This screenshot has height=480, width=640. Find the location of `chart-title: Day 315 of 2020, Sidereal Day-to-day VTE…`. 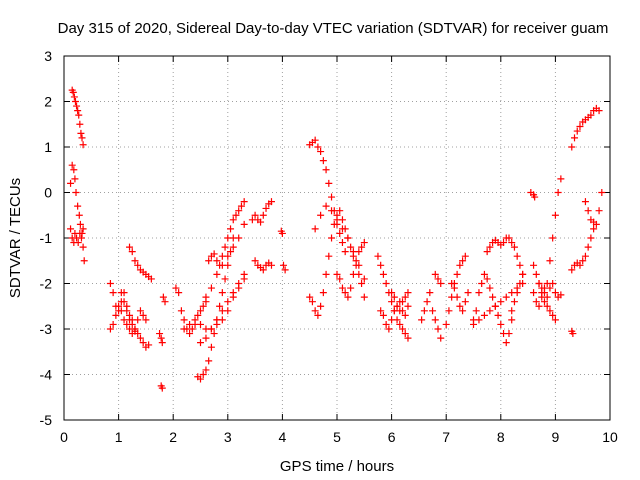

chart-title: Day 315 of 2020, Sidereal Day-to-day VTE… is located at coordinates (333, 28).